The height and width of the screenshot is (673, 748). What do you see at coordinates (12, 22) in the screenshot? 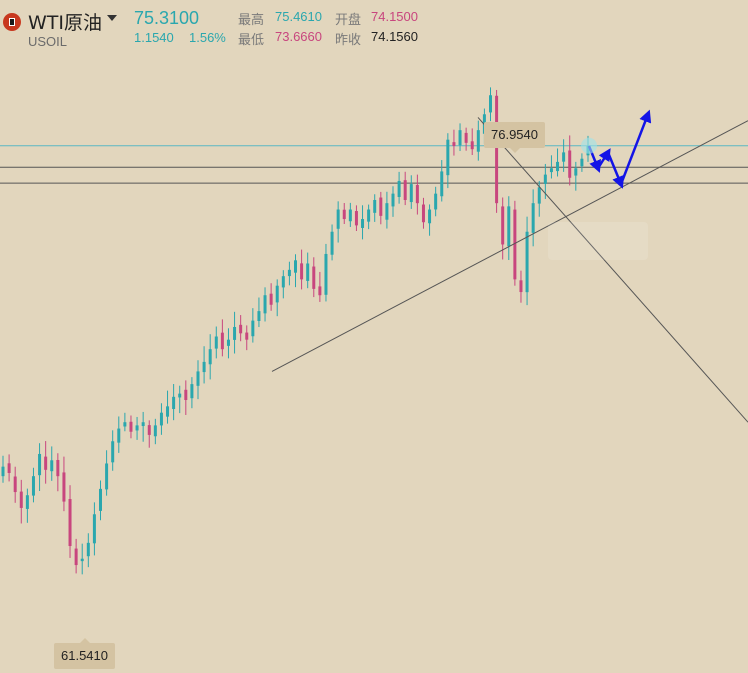
I see `instrument-logo-icon` at bounding box center [12, 22].